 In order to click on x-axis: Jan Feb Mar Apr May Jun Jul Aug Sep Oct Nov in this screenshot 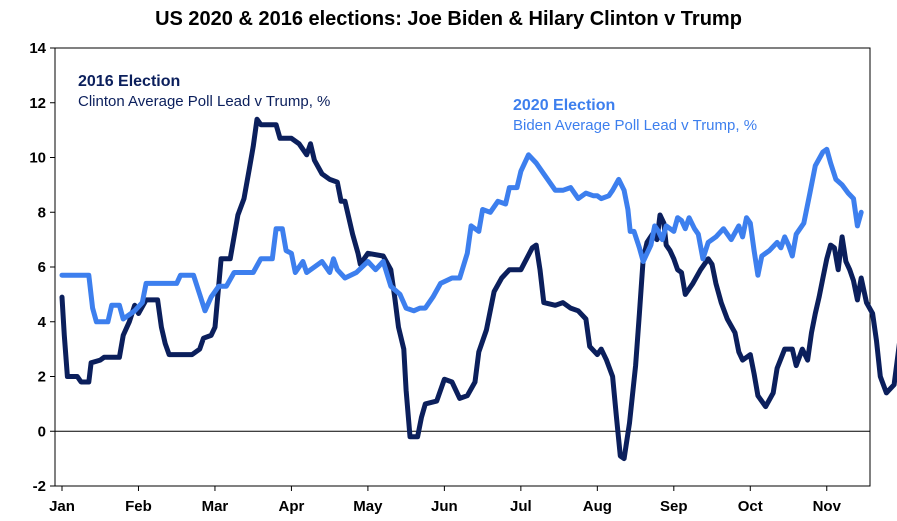, I will do `click(445, 500)`.